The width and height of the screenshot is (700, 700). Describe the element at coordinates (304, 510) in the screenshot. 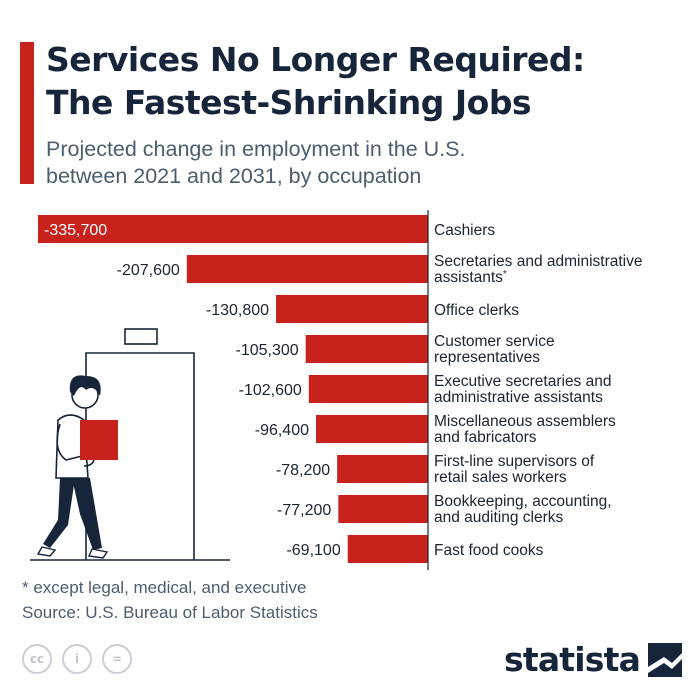

I see `bar-value-label: -77,200` at that location.